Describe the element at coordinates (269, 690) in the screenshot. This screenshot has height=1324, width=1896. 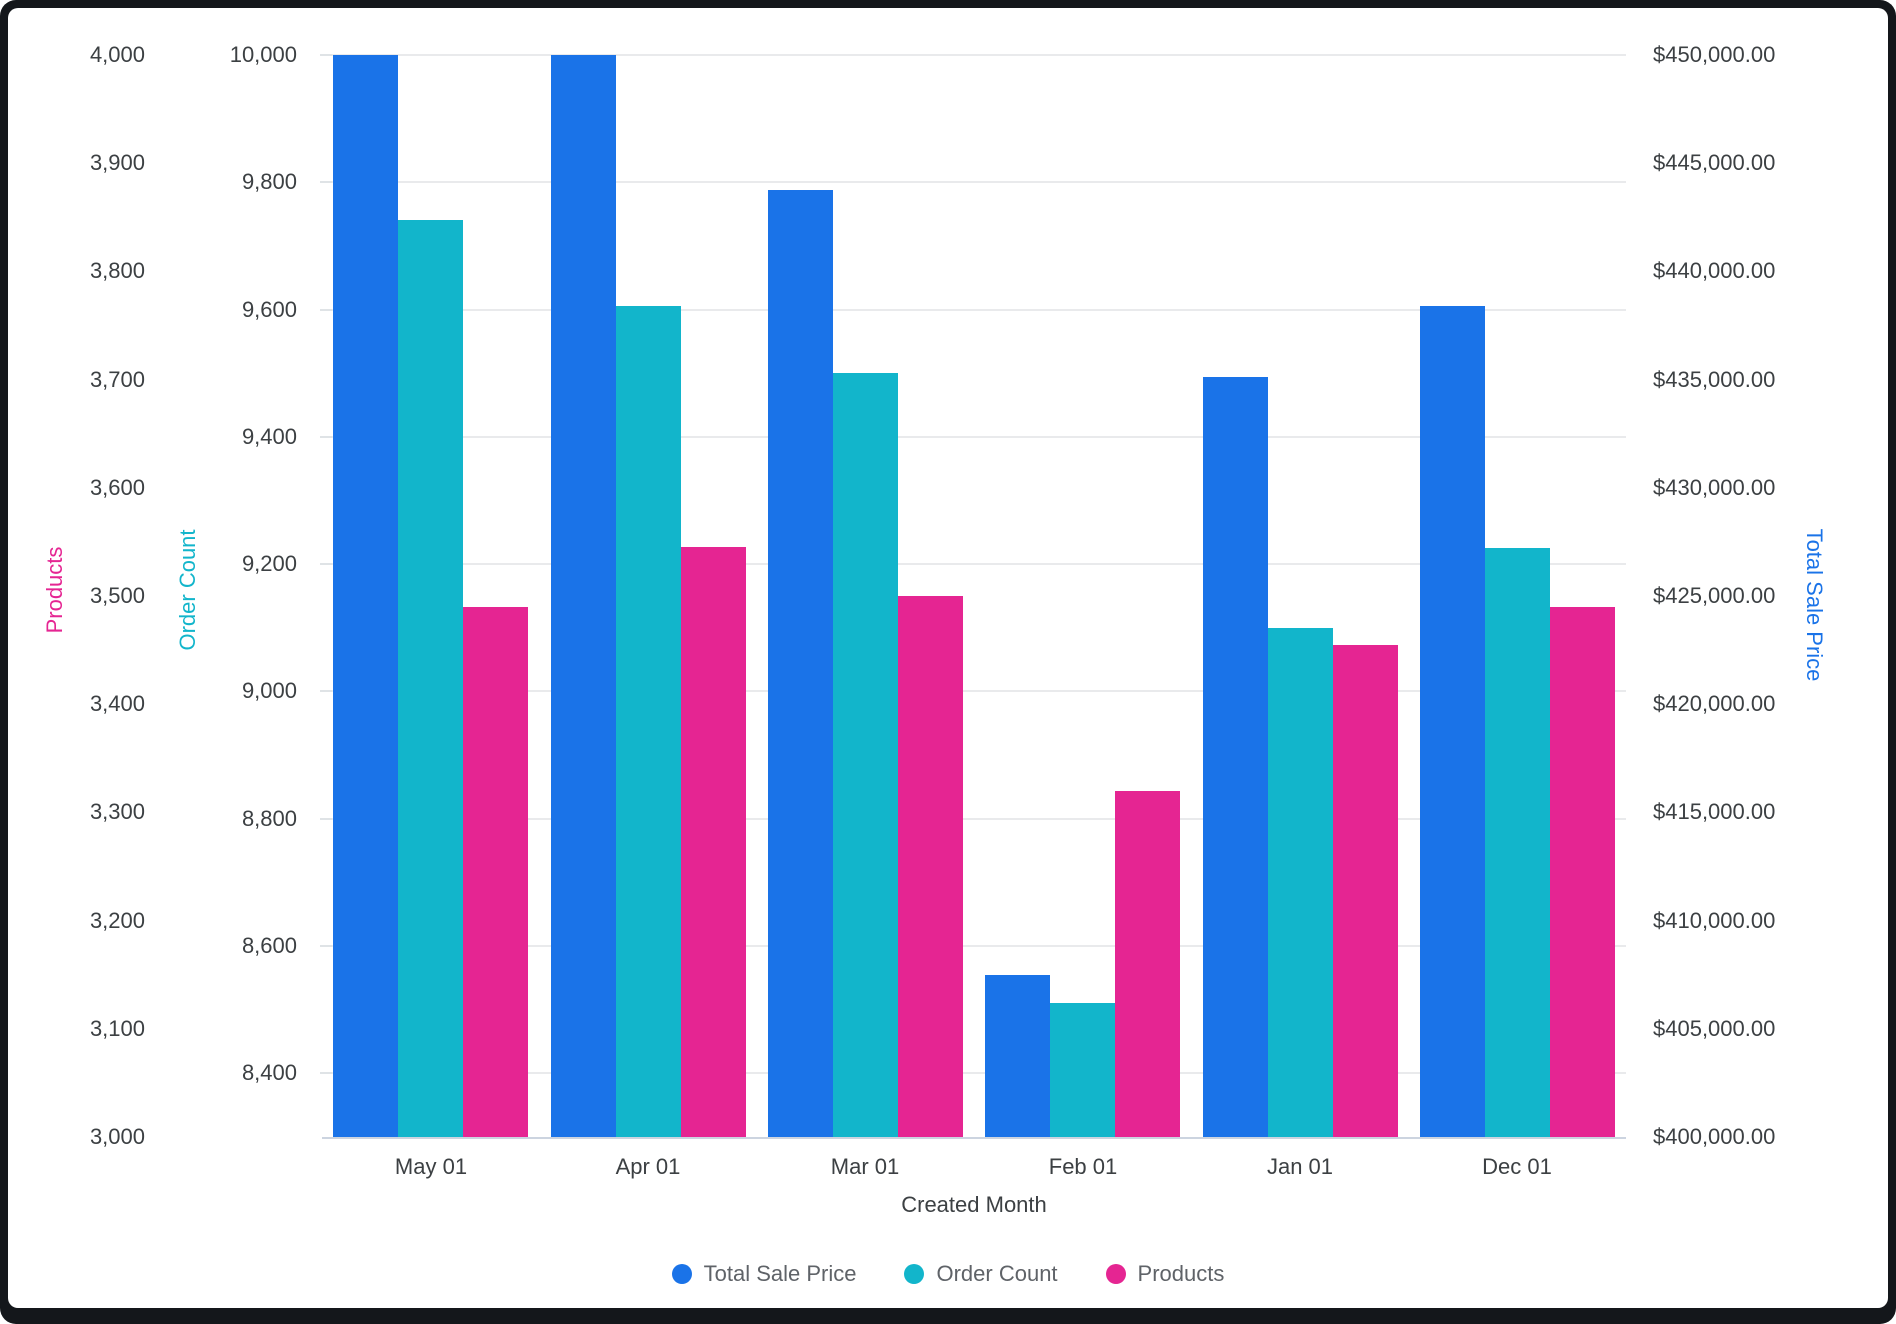
I see `order-count-tick-label: 9,000` at that location.